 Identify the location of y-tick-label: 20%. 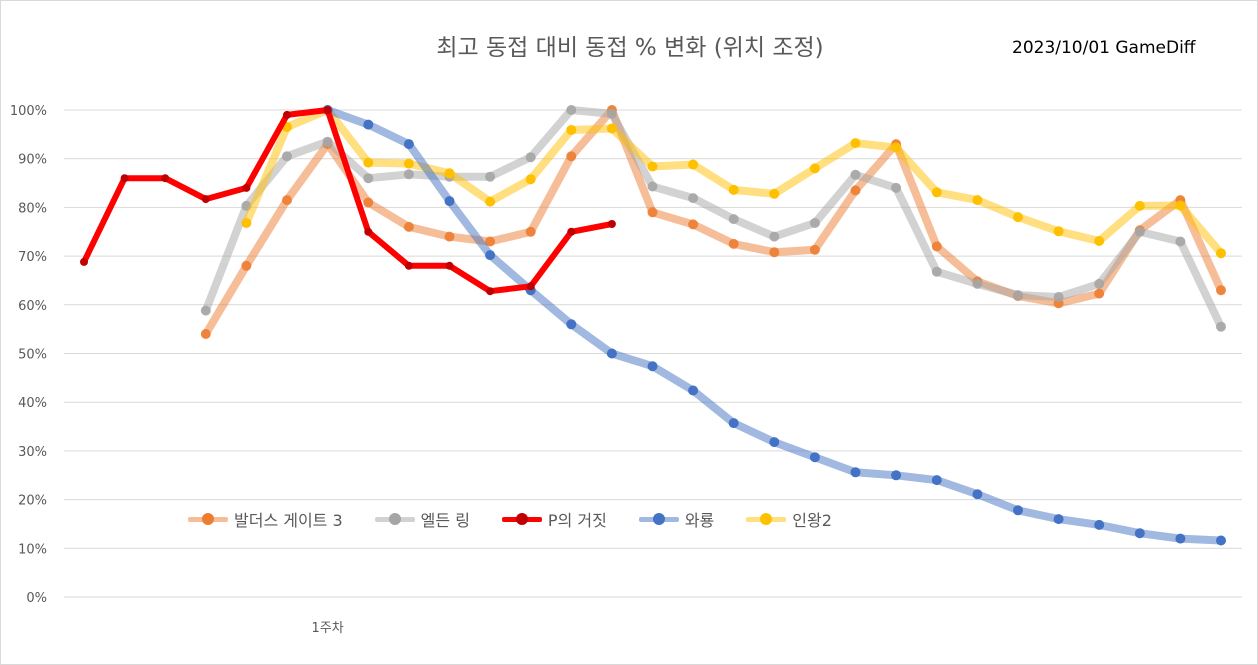
(32, 501).